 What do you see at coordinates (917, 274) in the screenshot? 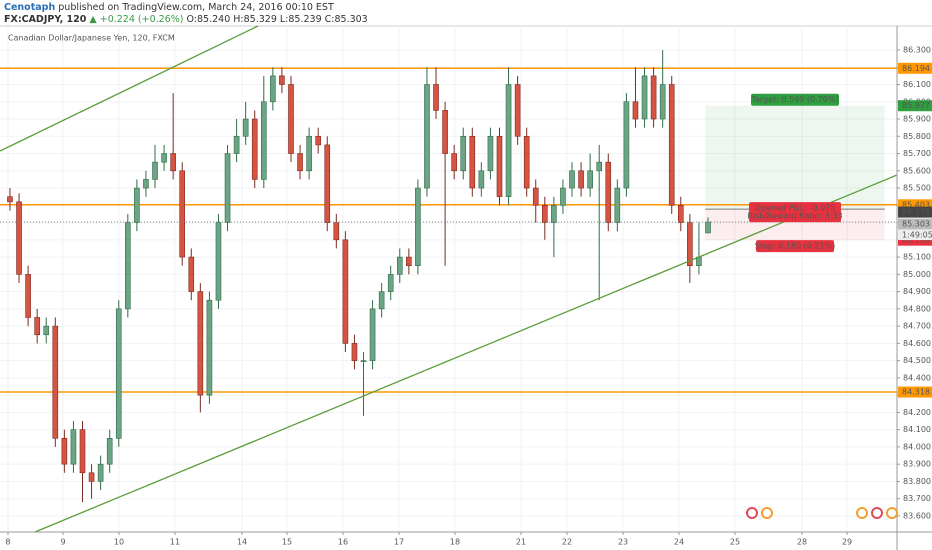
I see `y-tick-label: 85.000` at bounding box center [917, 274].